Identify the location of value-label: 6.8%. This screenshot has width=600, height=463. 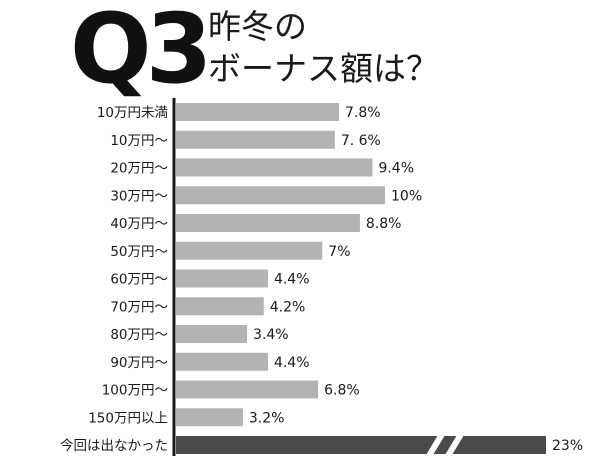
(342, 391).